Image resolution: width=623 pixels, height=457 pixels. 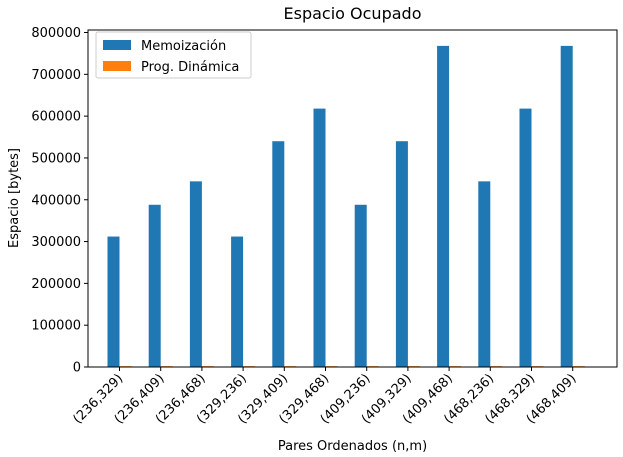 I want to click on y-tick-label: 700000, so click(x=56, y=75).